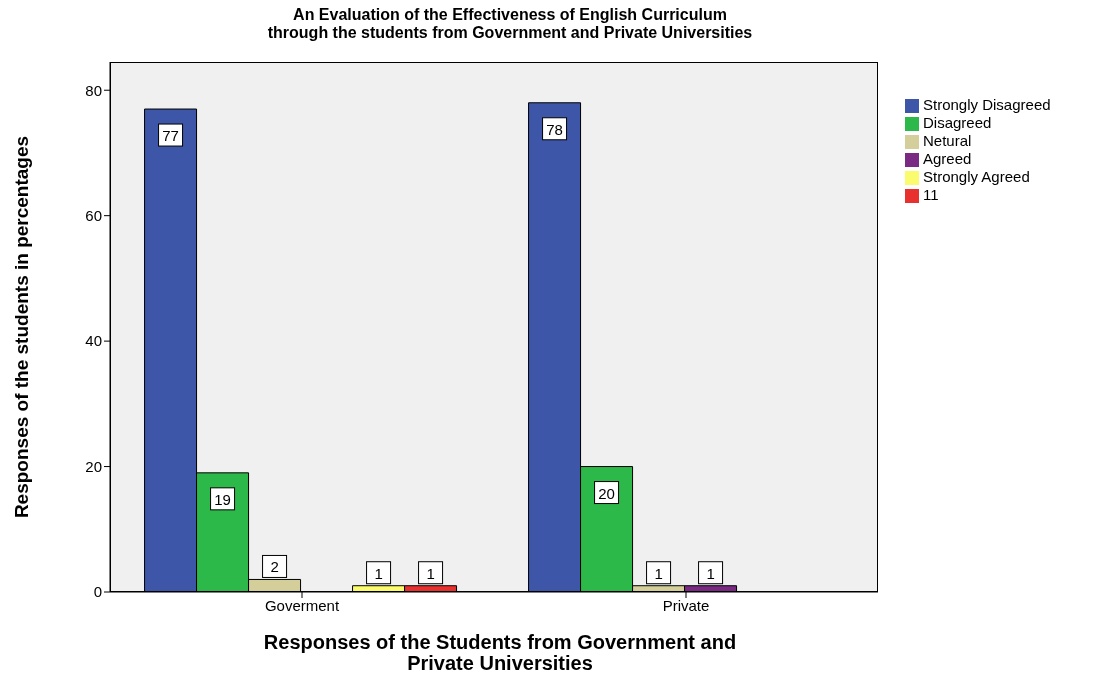 The width and height of the screenshot is (1118, 674). I want to click on legend-label: 11, so click(931, 194).